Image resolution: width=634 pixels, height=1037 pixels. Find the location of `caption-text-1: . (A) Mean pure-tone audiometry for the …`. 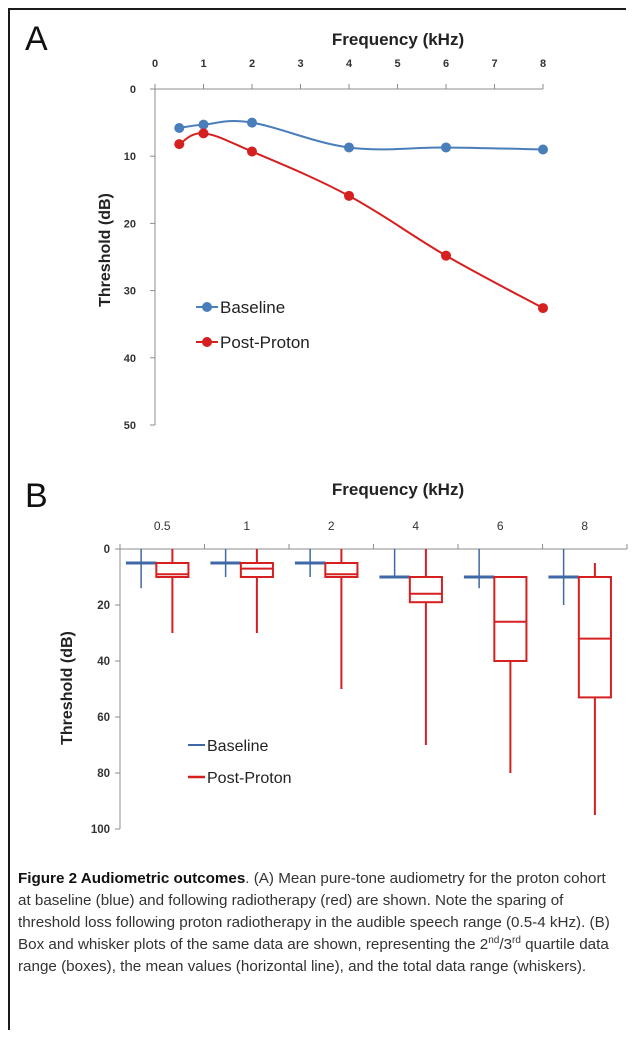

caption-text-1: . (A) Mean pure-tone audiometry for the … is located at coordinates (314, 911).